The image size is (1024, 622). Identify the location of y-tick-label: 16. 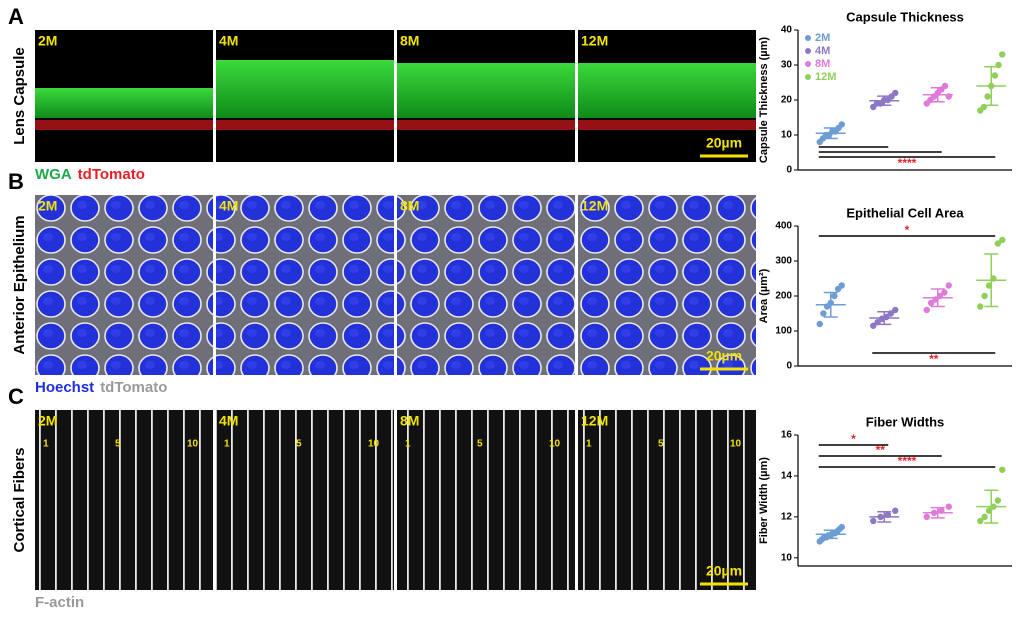
(787, 435).